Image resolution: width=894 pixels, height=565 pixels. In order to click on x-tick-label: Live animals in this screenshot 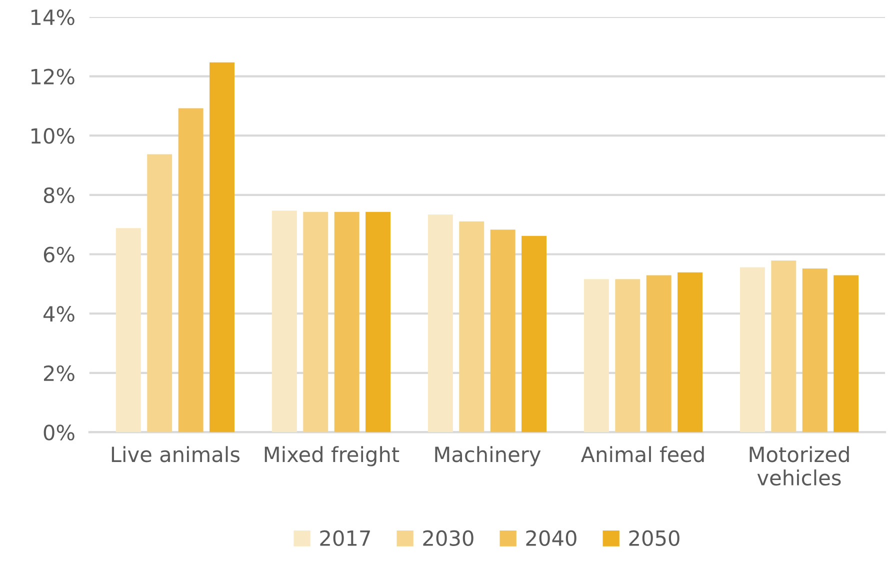, I will do `click(176, 454)`.